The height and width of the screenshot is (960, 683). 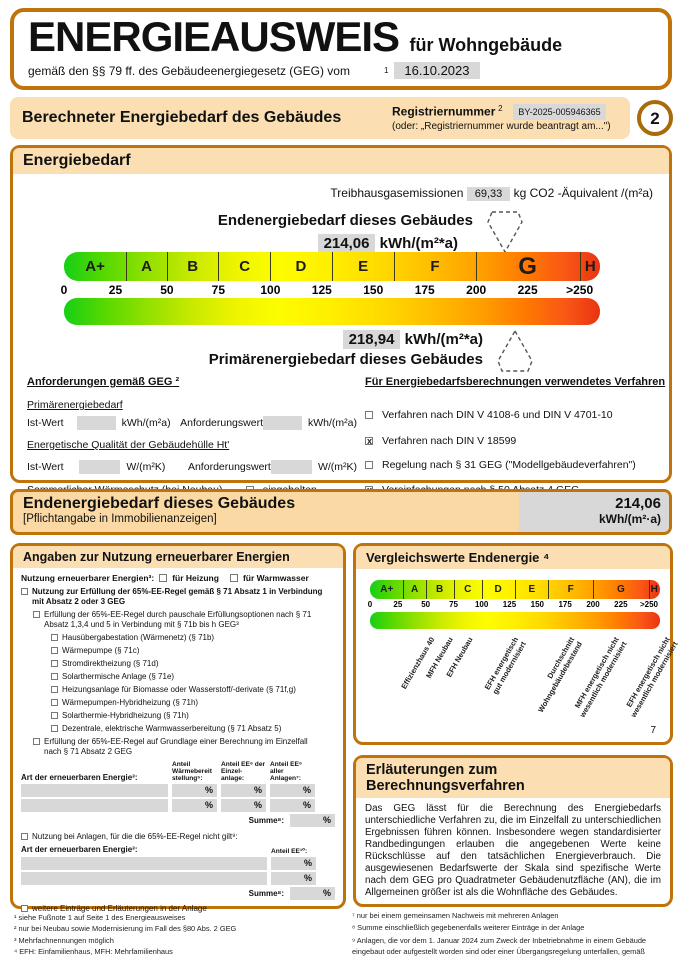 I want to click on option-waermepumpe-checkbox, so click(x=54, y=650).